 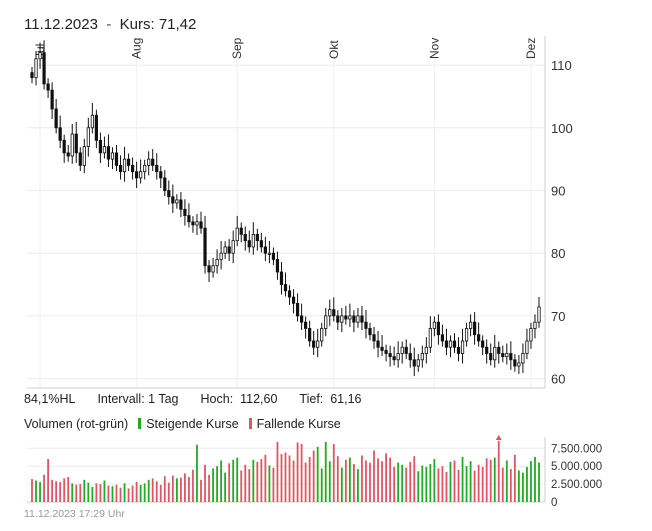 What do you see at coordinates (558, 190) in the screenshot?
I see `y-tick-label: 90` at bounding box center [558, 190].